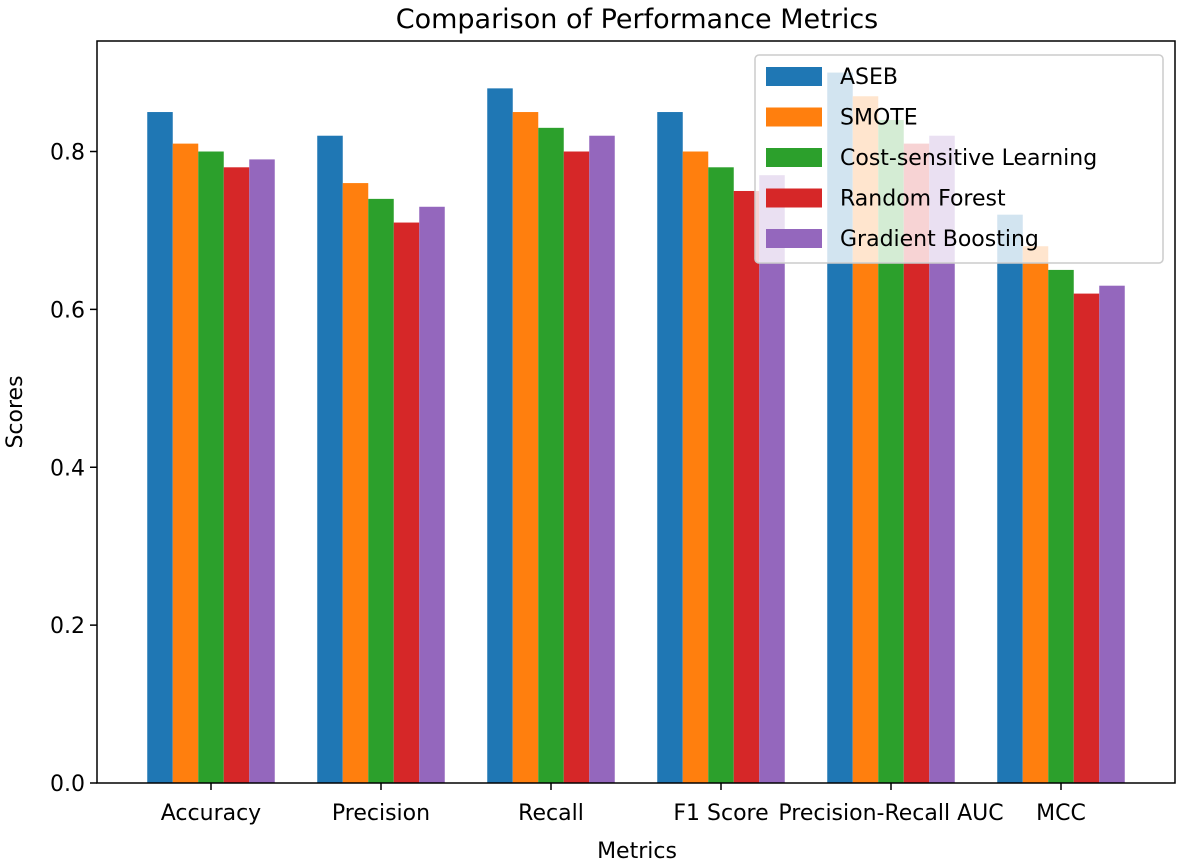  Describe the element at coordinates (330, 459) in the screenshot. I see `bar-aseb-precision` at that location.